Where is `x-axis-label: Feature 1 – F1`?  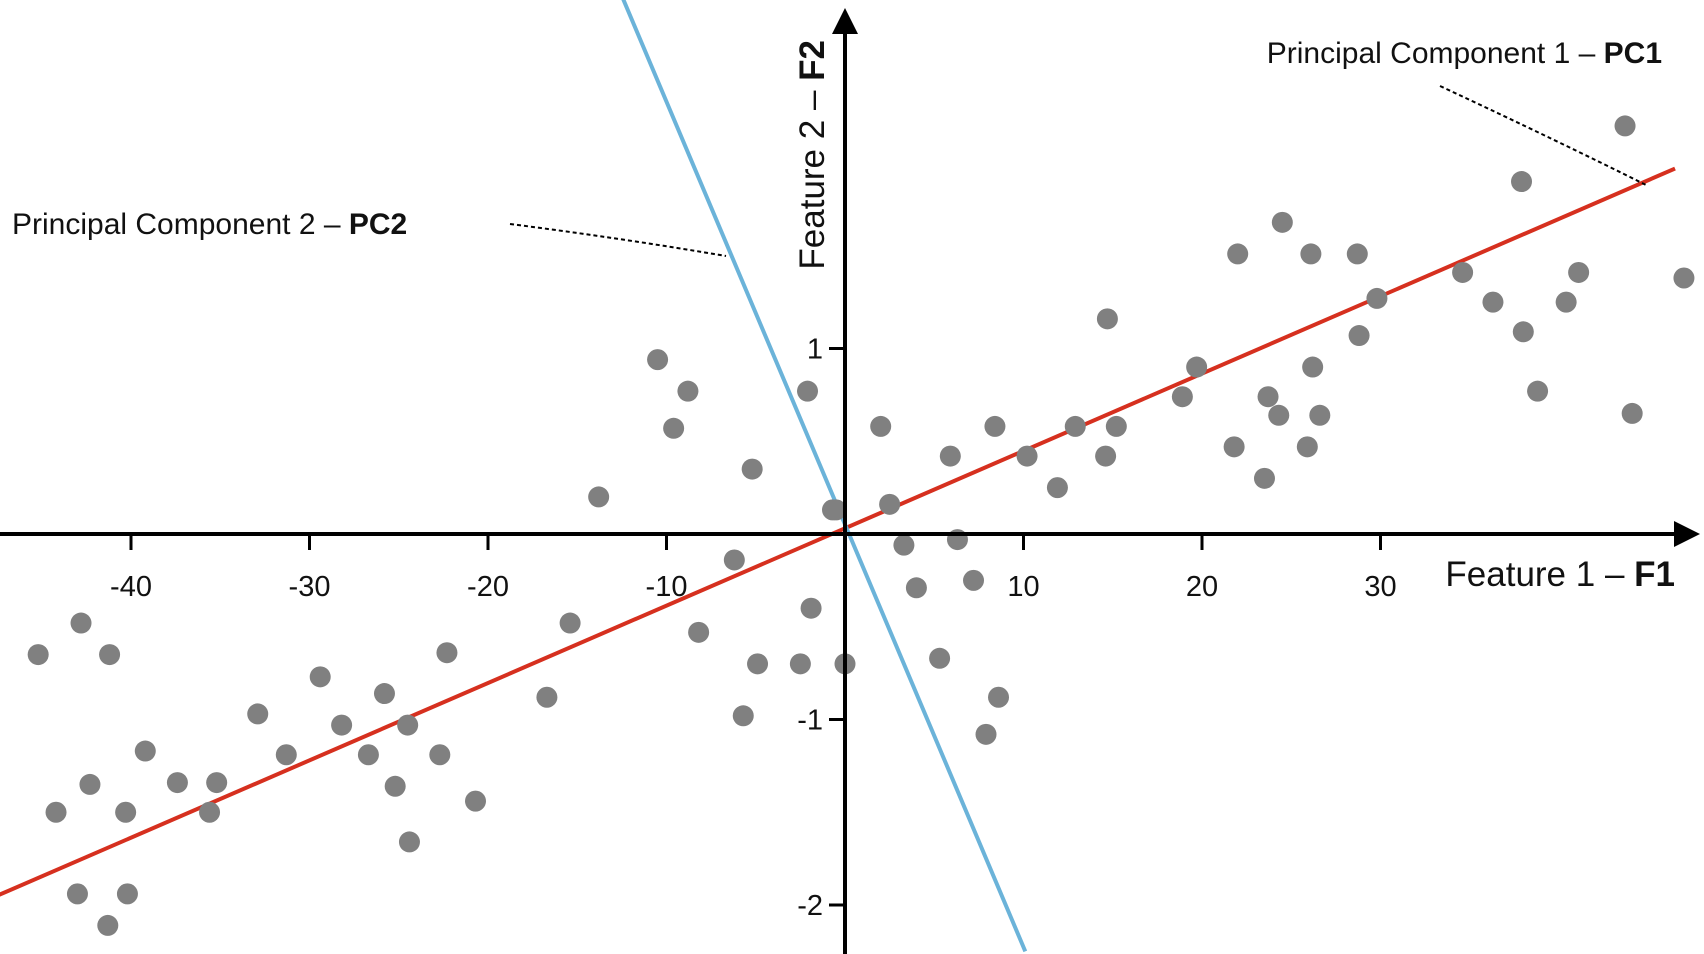 x-axis-label: Feature 1 – F1 is located at coordinates (1560, 574).